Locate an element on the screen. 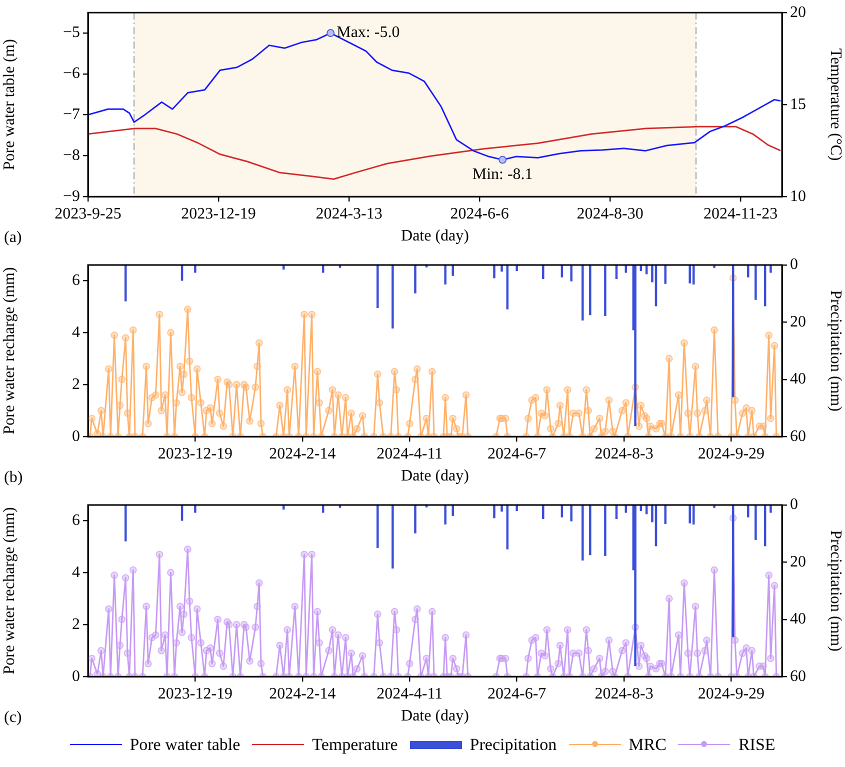 The height and width of the screenshot is (767, 845). annotation: Min: -8.1 is located at coordinates (502, 175).